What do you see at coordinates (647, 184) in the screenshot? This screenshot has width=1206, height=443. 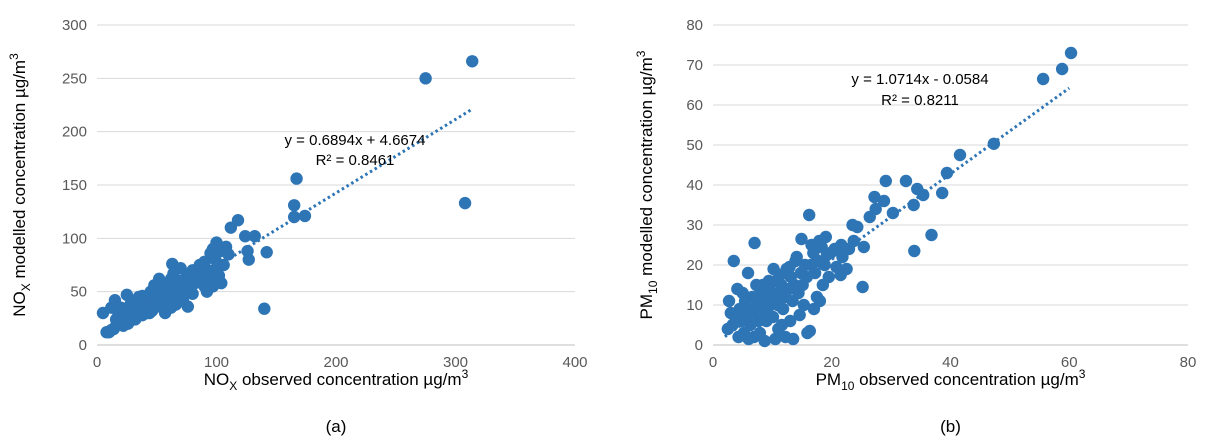 I see `y-axis-title: PM10 modelled concentration µg/m3` at bounding box center [647, 184].